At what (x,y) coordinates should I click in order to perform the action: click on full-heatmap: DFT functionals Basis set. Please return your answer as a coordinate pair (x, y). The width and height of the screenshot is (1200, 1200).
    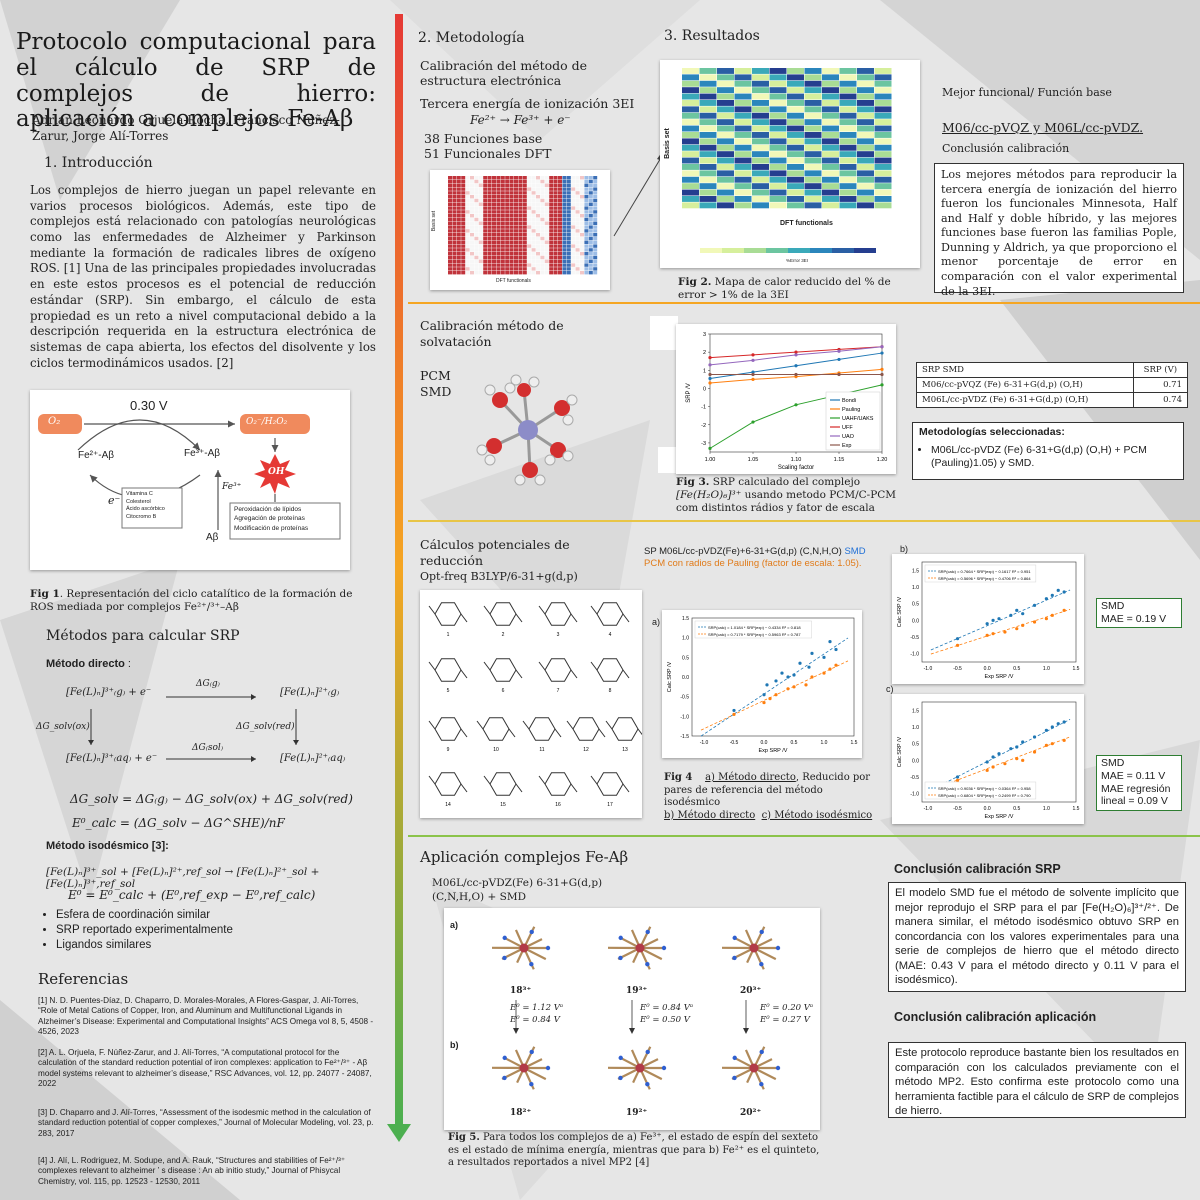
    Looking at the image, I should click on (520, 230).